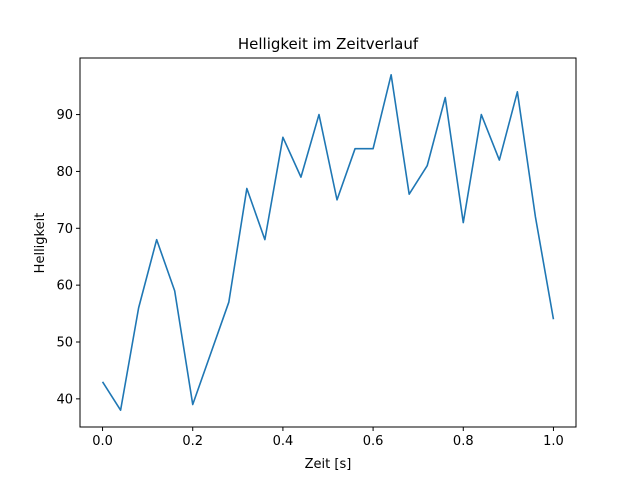 Image resolution: width=640 pixels, height=480 pixels. What do you see at coordinates (373, 441) in the screenshot?
I see `x-tick-label: 0.6` at bounding box center [373, 441].